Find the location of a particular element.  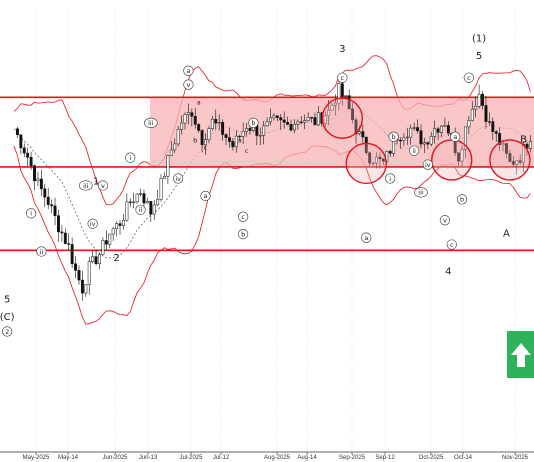

small-wave-label: a is located at coordinates (199, 102).